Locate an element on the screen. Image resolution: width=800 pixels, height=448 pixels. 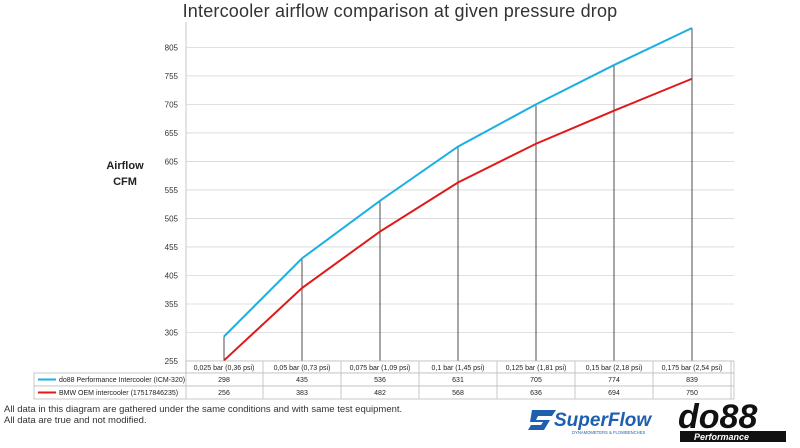
y-tick-label: 405 is located at coordinates (172, 275).